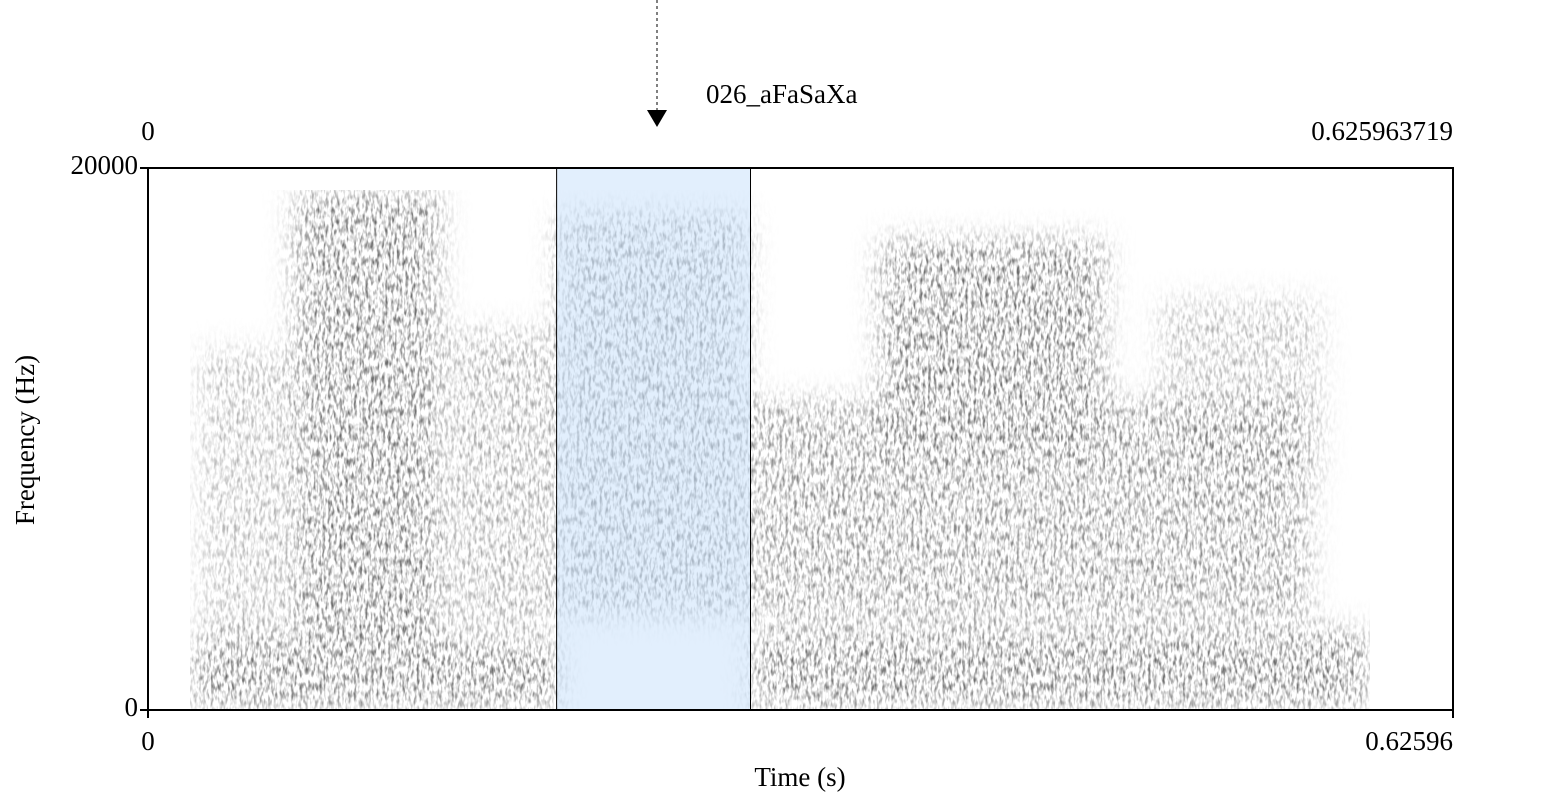  I want to click on x2-tick-label: 0.625963719, so click(1382, 131).